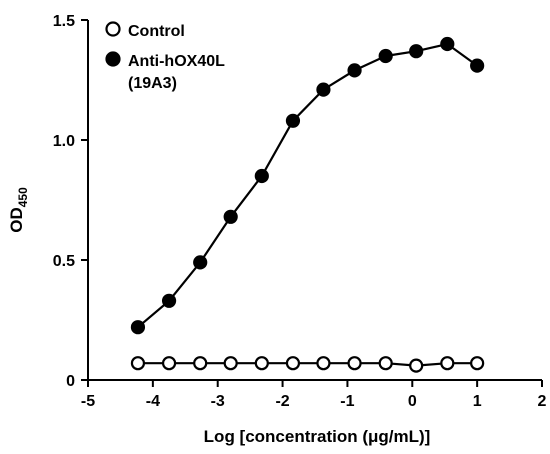  Describe the element at coordinates (23, 197) in the screenshot. I see `y-axis-title-subscript: 450` at that location.